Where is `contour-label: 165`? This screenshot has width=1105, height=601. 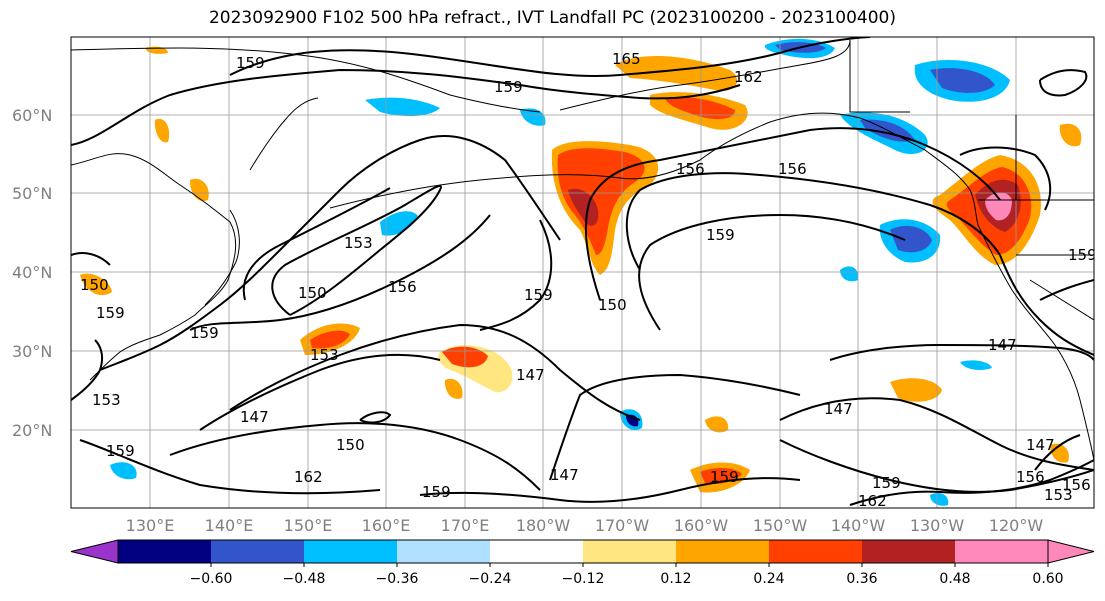
contour-label: 165 is located at coordinates (626, 59).